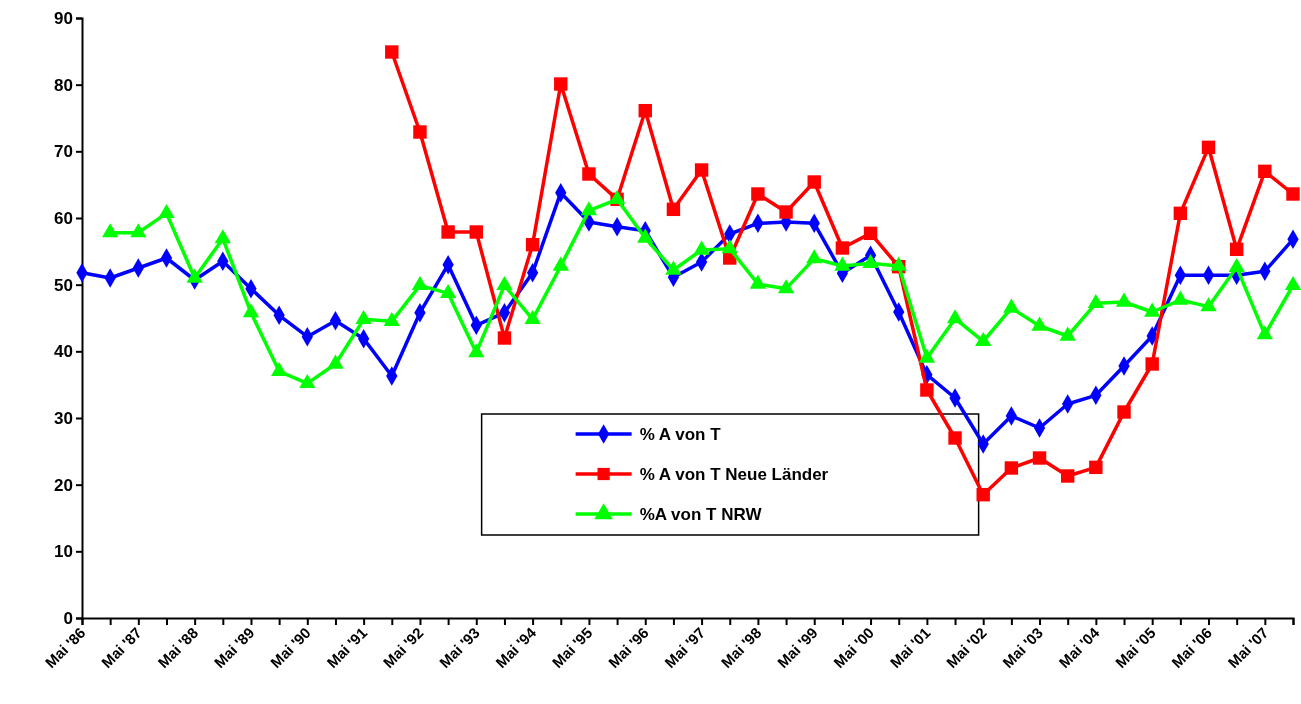 The height and width of the screenshot is (704, 1301). I want to click on y-tick-label: 50, so click(63, 285).